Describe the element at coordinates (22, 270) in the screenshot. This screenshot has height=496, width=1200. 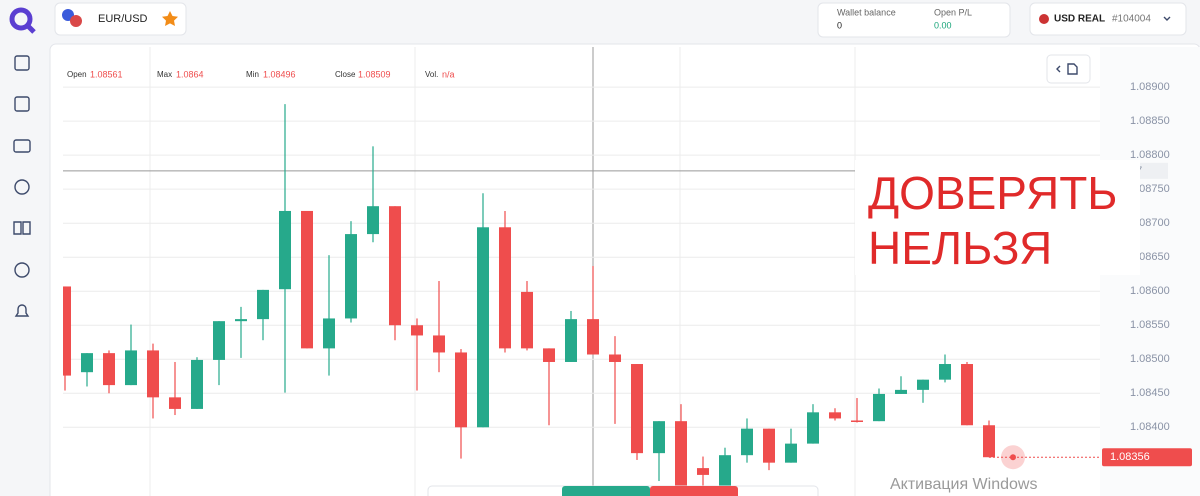
I see `icon-settings` at that location.